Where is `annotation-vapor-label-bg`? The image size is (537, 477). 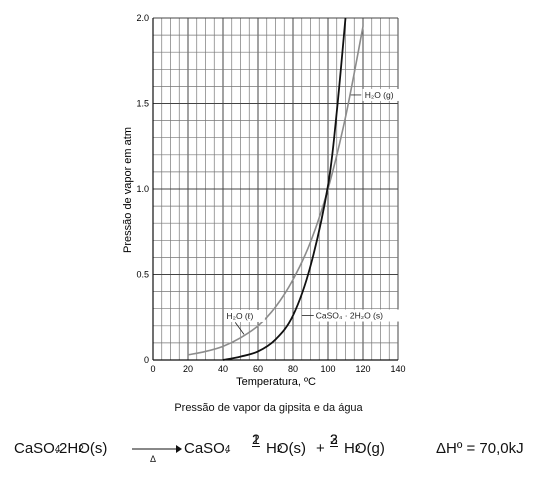
annotation-vapor-label-bg is located at coordinates (383, 94).